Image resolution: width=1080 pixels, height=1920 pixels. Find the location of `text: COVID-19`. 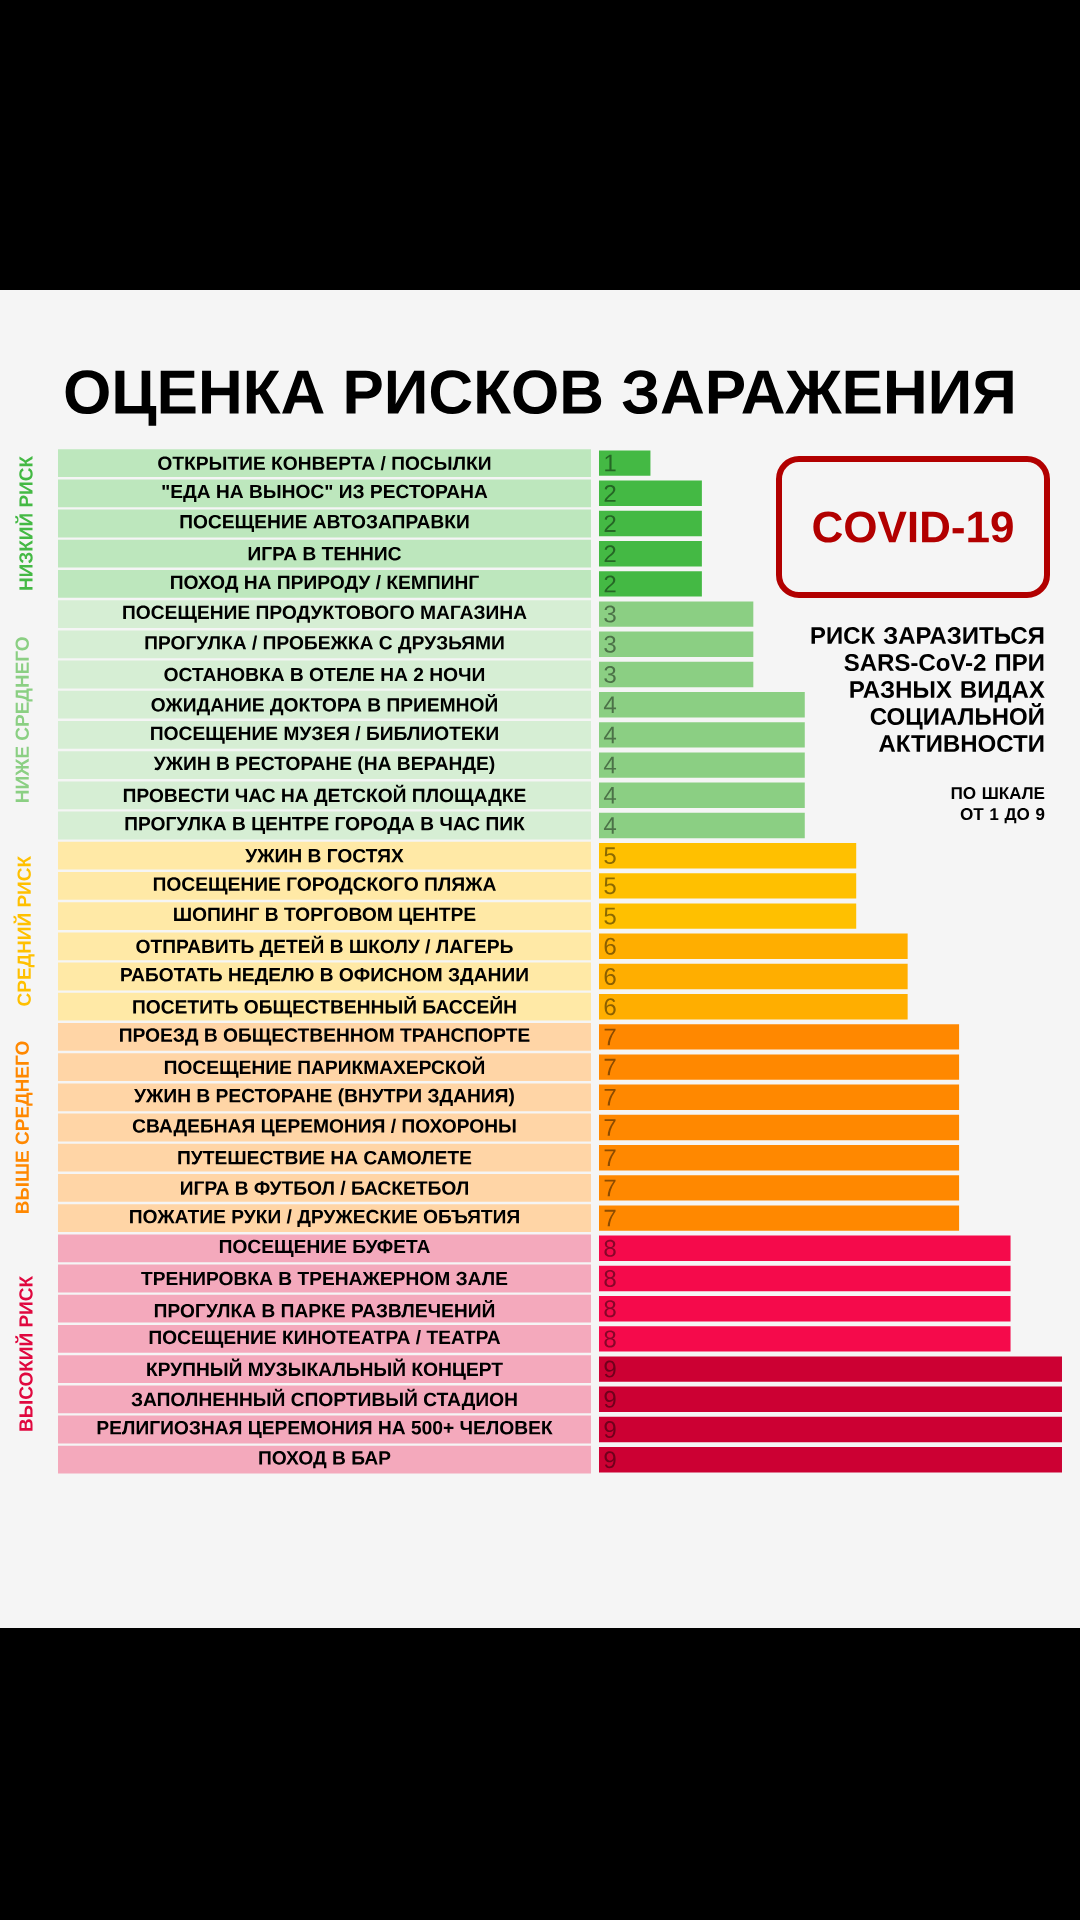

text: COVID-19 is located at coordinates (913, 527).